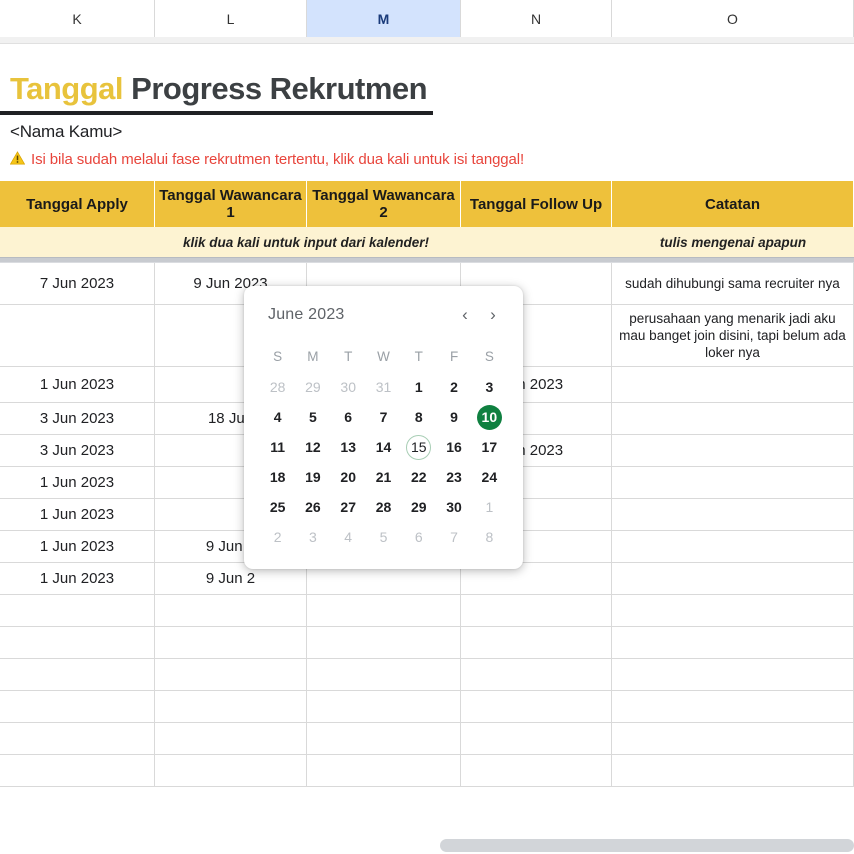 This screenshot has width=854, height=854. What do you see at coordinates (348, 447) in the screenshot?
I see `calendar-day: 13` at bounding box center [348, 447].